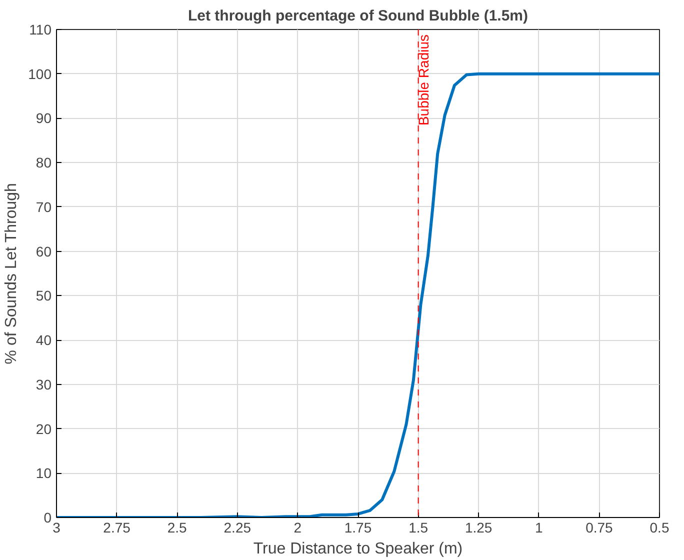 The height and width of the screenshot is (560, 684). What do you see at coordinates (40, 30) in the screenshot?
I see `y-tick-label: 110` at bounding box center [40, 30].